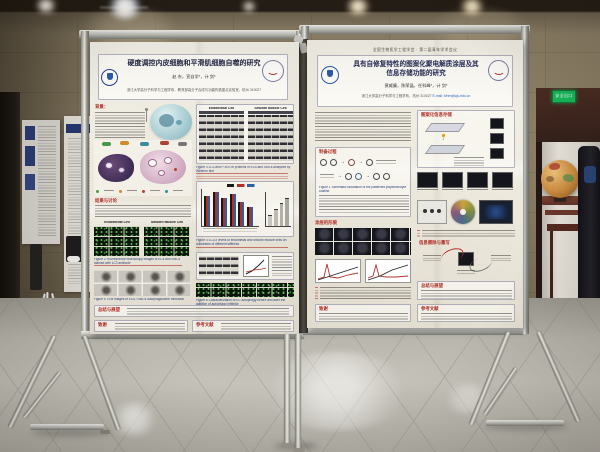 This screenshot has height=452, width=600. I want to click on background-paragraph, so click(120, 126).